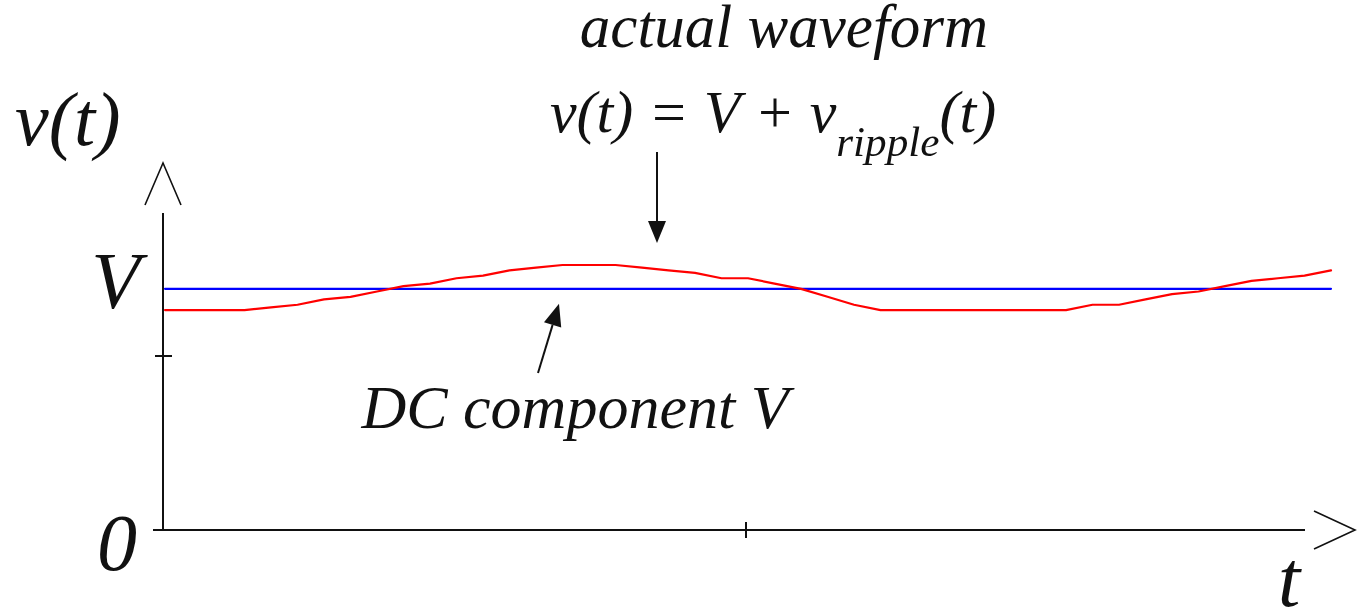  What do you see at coordinates (120, 281) in the screenshot?
I see `text: V` at bounding box center [120, 281].